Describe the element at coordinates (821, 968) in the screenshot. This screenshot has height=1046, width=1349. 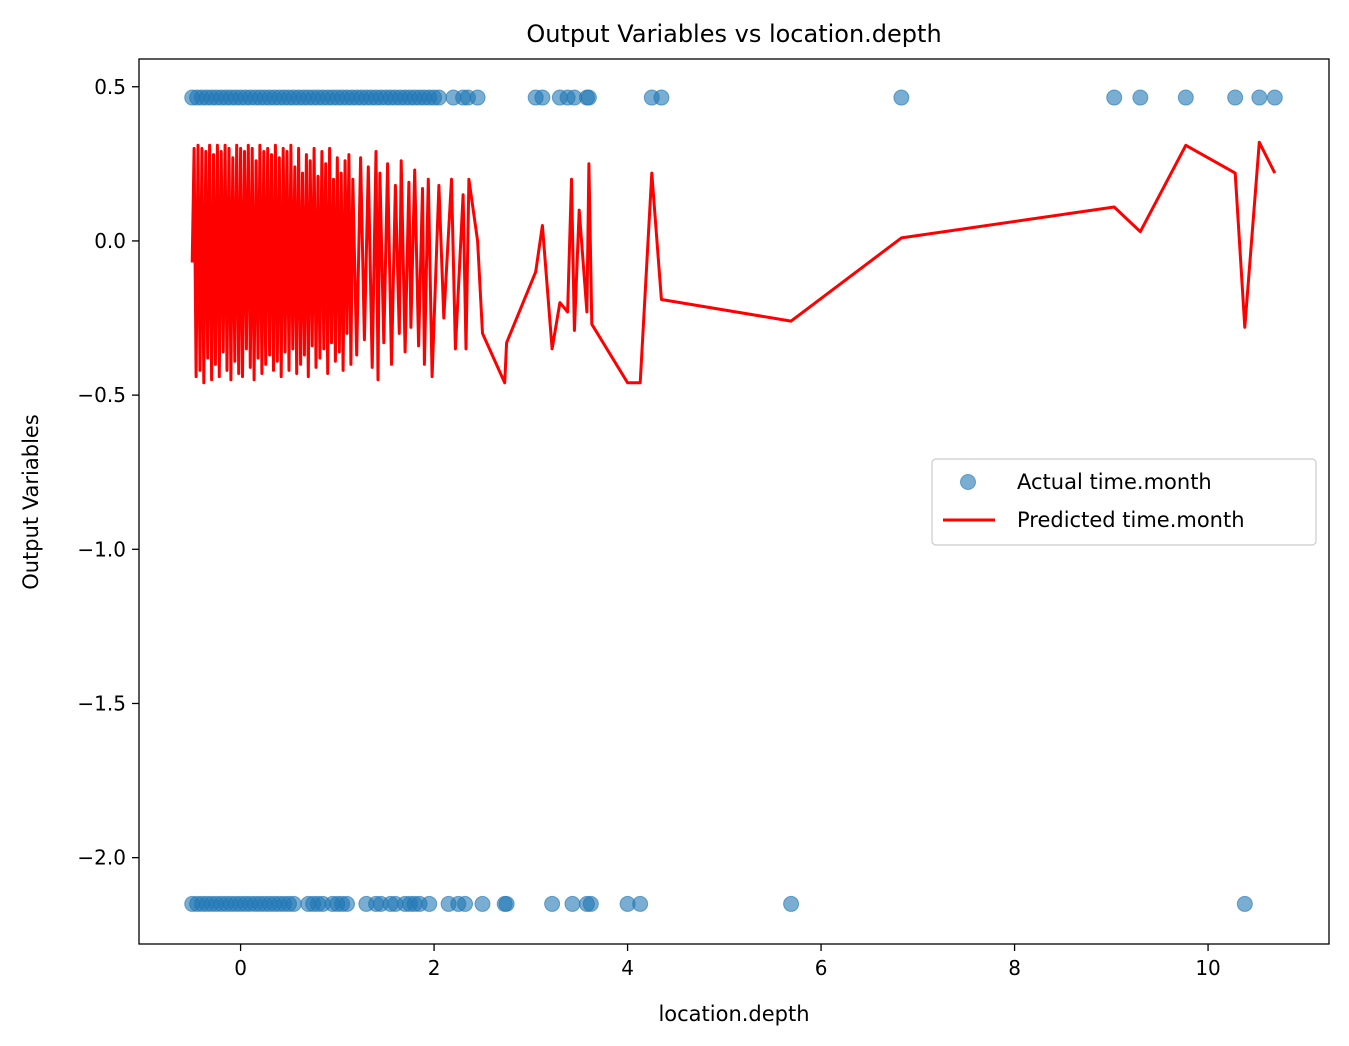
I see `x-tick-label: 6` at that location.